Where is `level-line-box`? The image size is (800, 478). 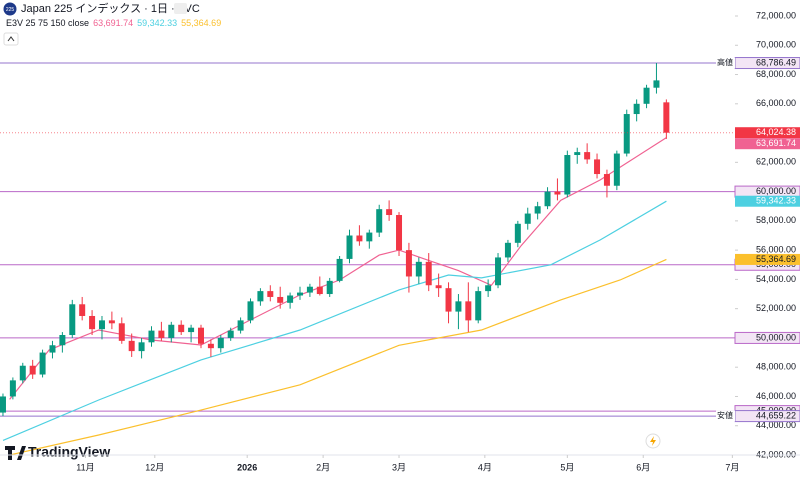 level-line-box is located at coordinates (767, 337).